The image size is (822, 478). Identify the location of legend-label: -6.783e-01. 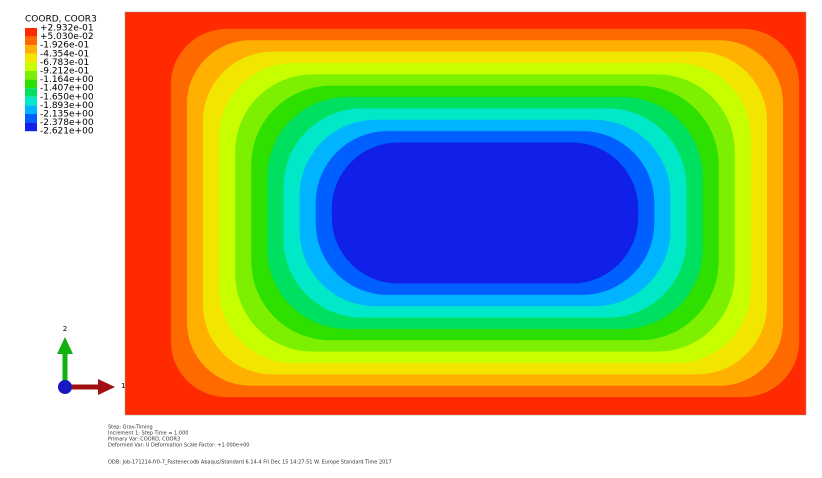
(64, 63).